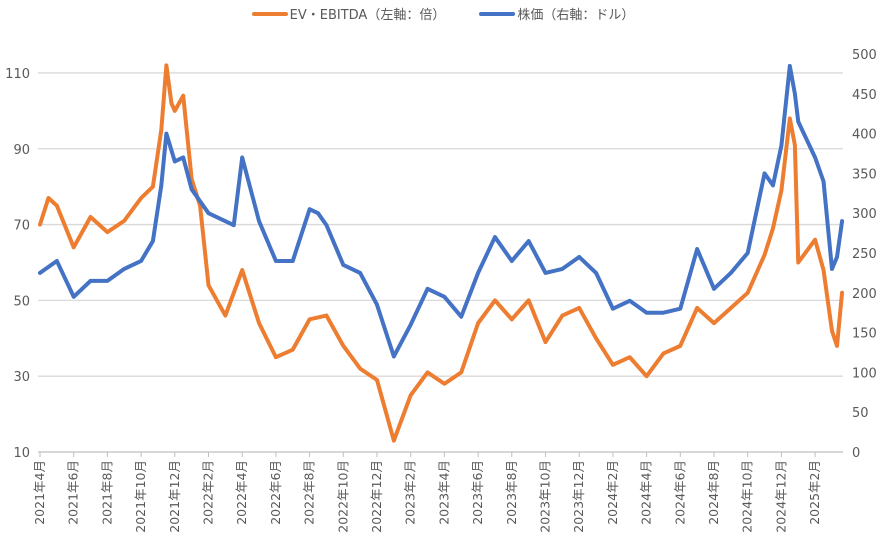 The image size is (886, 545). What do you see at coordinates (864, 174) in the screenshot?
I see `right-axis-tick-label: 350` at bounding box center [864, 174].